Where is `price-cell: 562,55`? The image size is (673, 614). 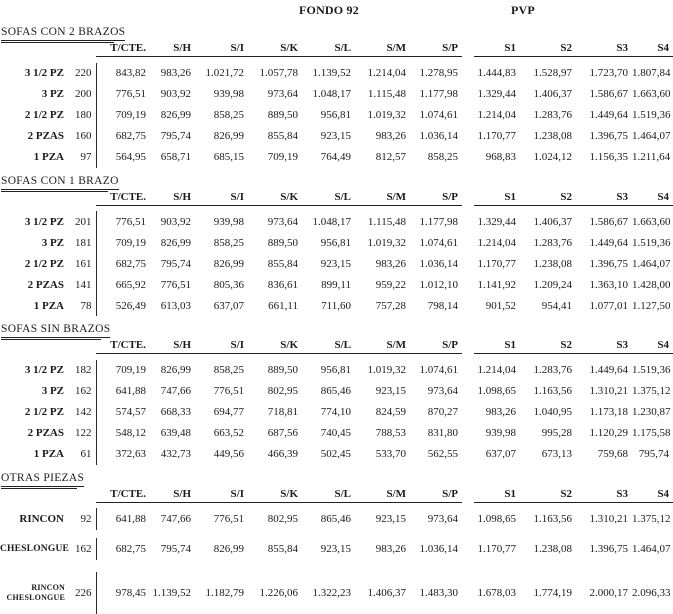
price-cell: 562,55 is located at coordinates (436, 454).